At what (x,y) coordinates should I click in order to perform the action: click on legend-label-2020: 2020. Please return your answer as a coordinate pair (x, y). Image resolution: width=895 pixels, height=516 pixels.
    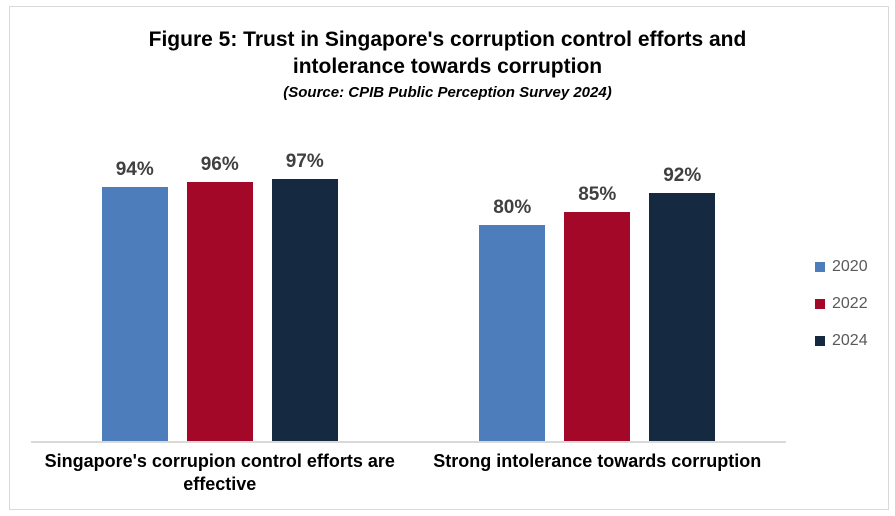
    Looking at the image, I should click on (850, 266).